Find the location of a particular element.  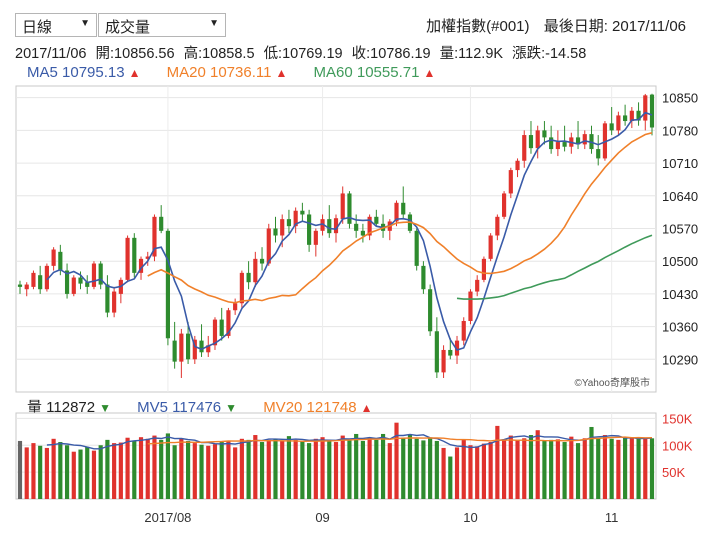

info-change: 漲跌:-14.58 is located at coordinates (549, 54).